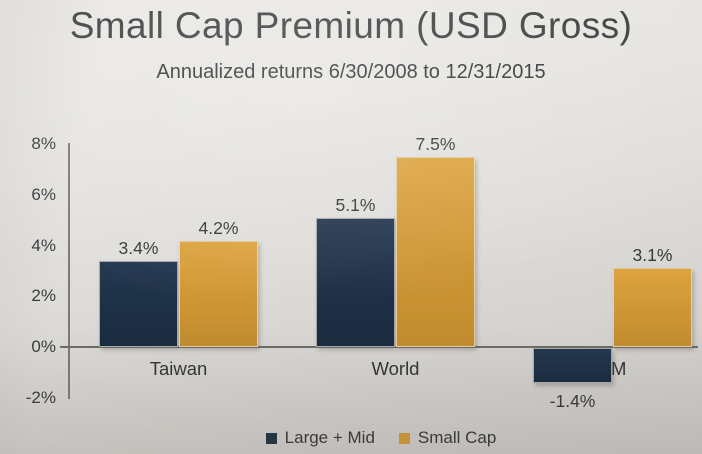  I want to click on value-label-small-cap-taiwan: 4.2%, so click(218, 227).